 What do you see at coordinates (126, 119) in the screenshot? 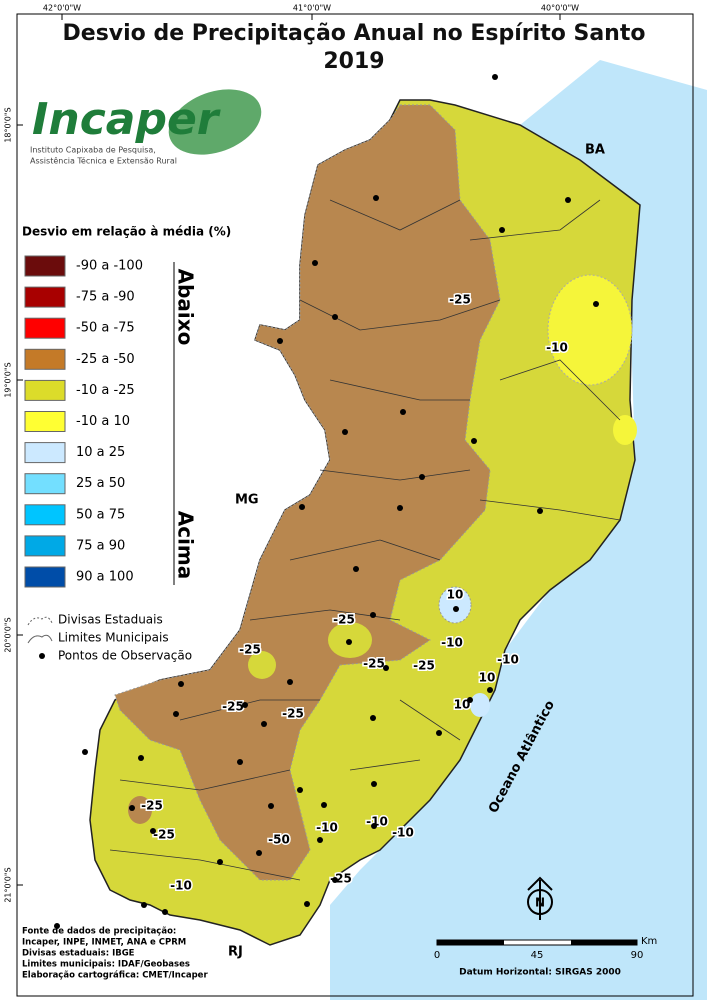
I see `logo-name: Incaper` at bounding box center [126, 119].